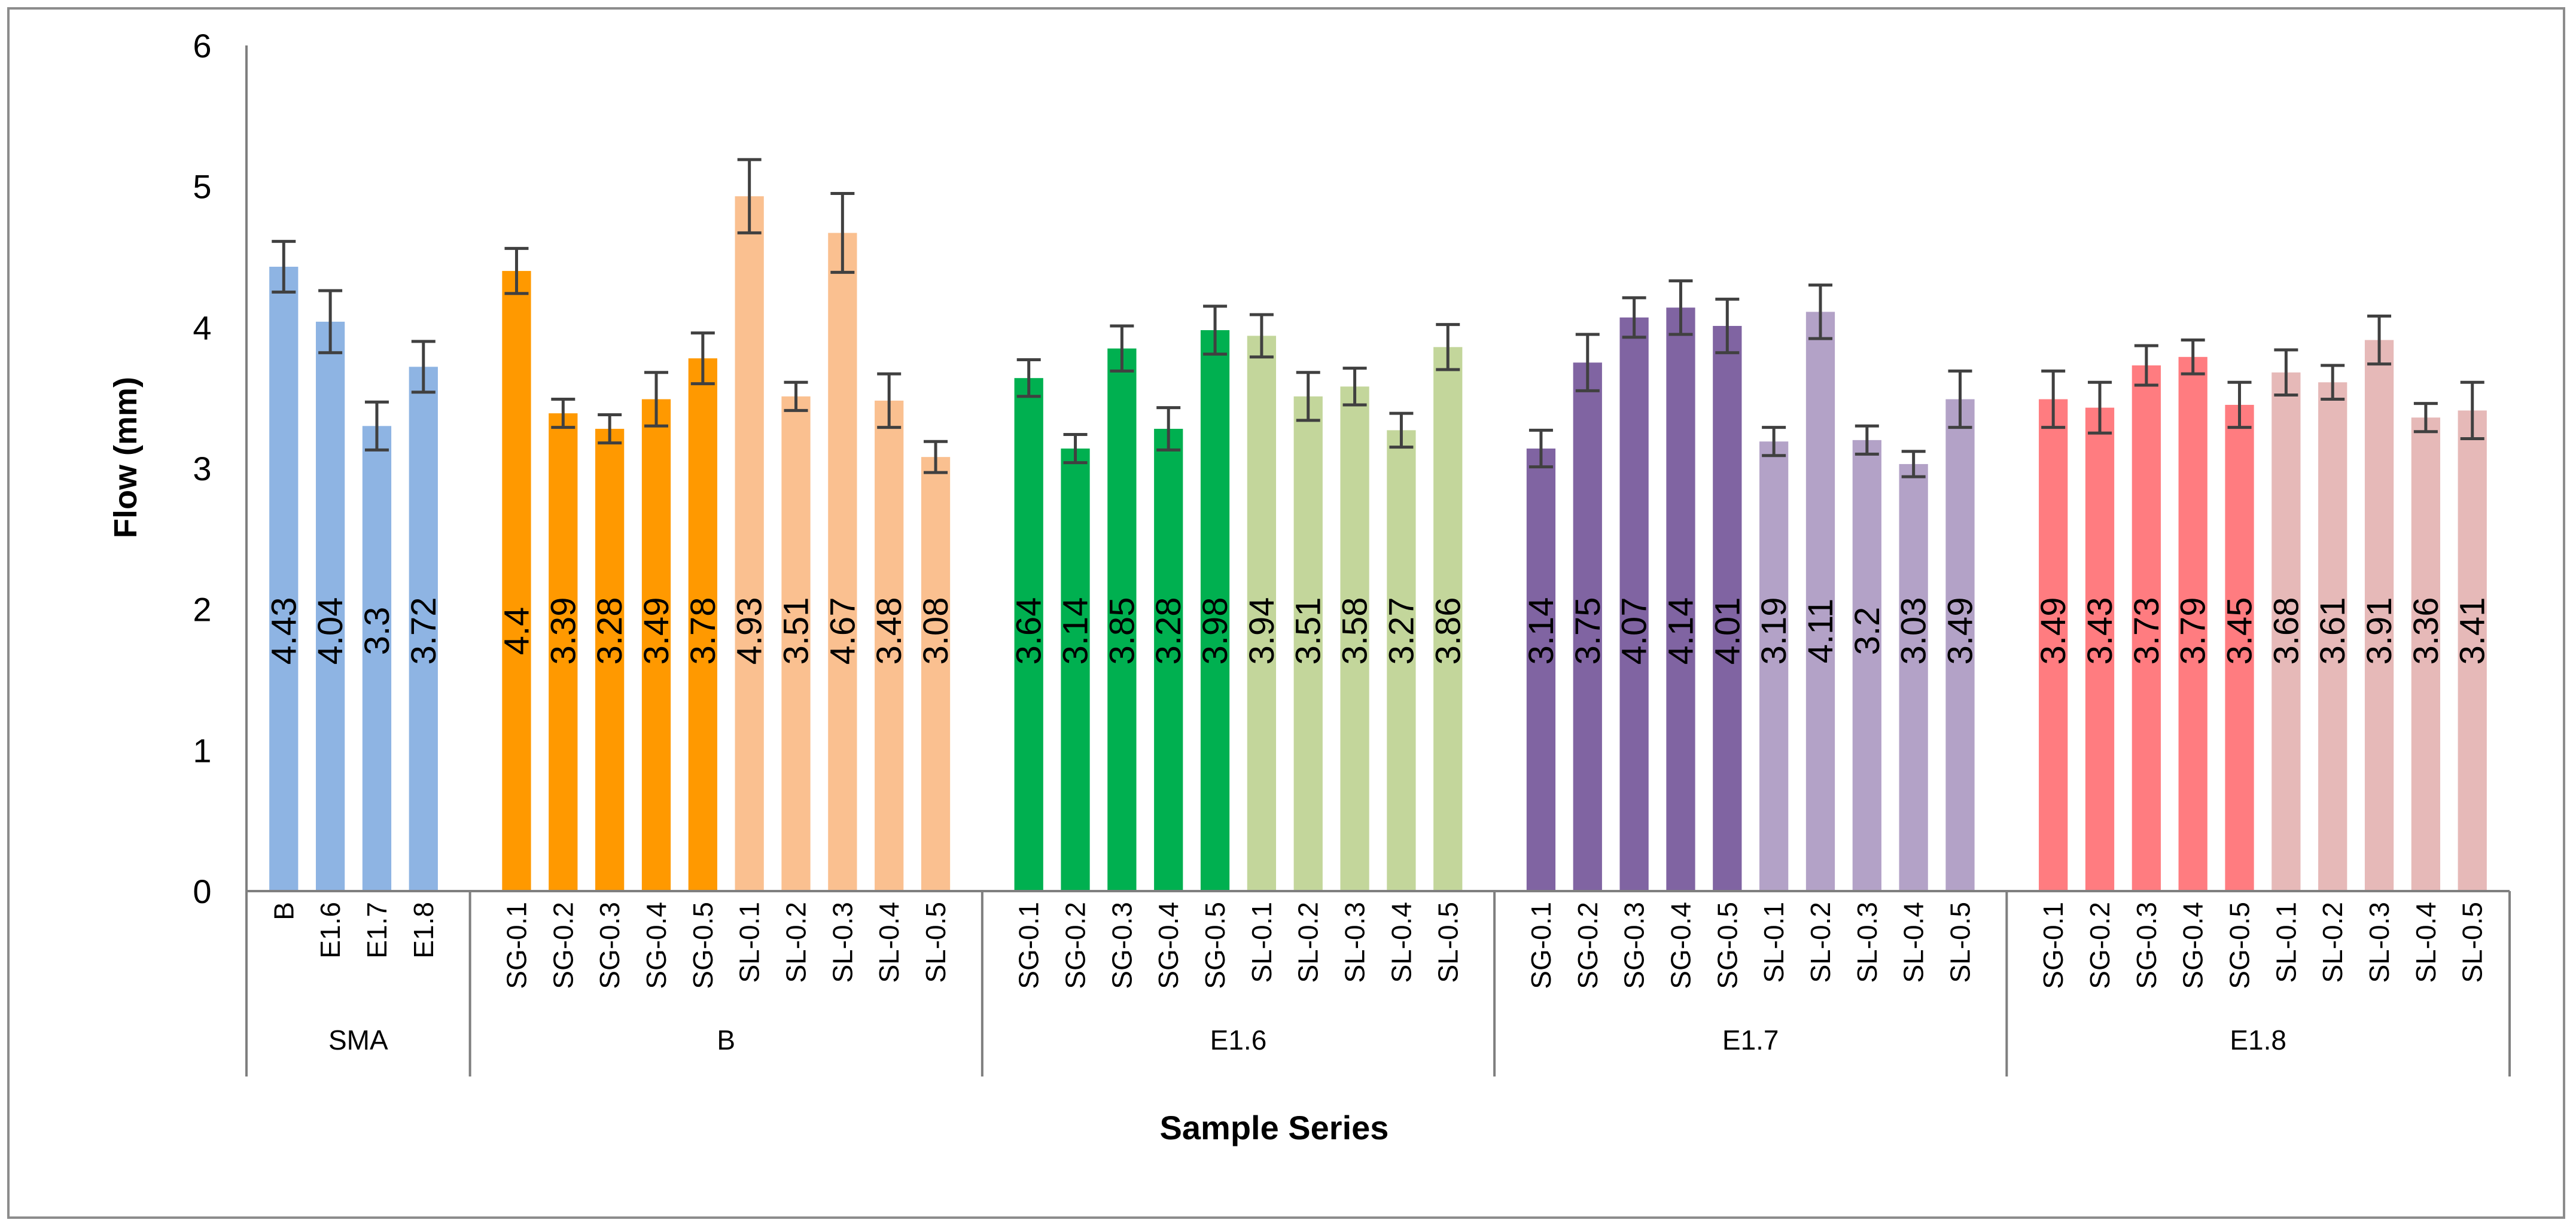 Image resolution: width=2576 pixels, height=1229 pixels. What do you see at coordinates (1029, 631) in the screenshot?
I see `data-label: 3.64` at bounding box center [1029, 631].